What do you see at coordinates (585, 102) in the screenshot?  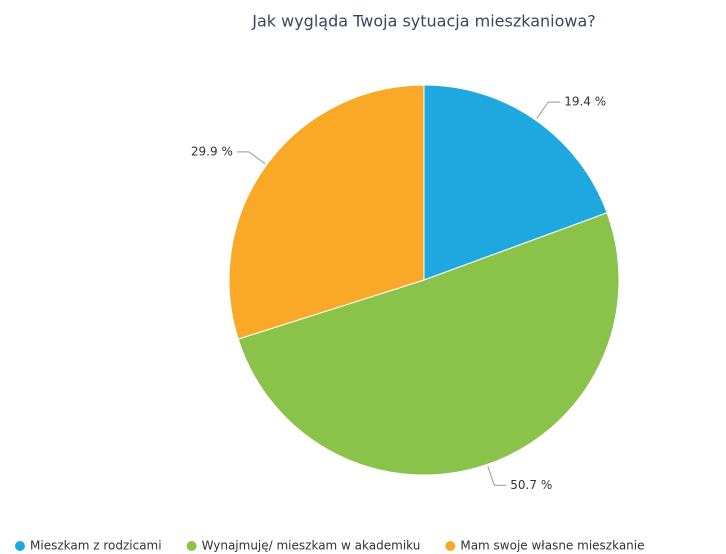 I see `data-label: 19.4 %` at bounding box center [585, 102].